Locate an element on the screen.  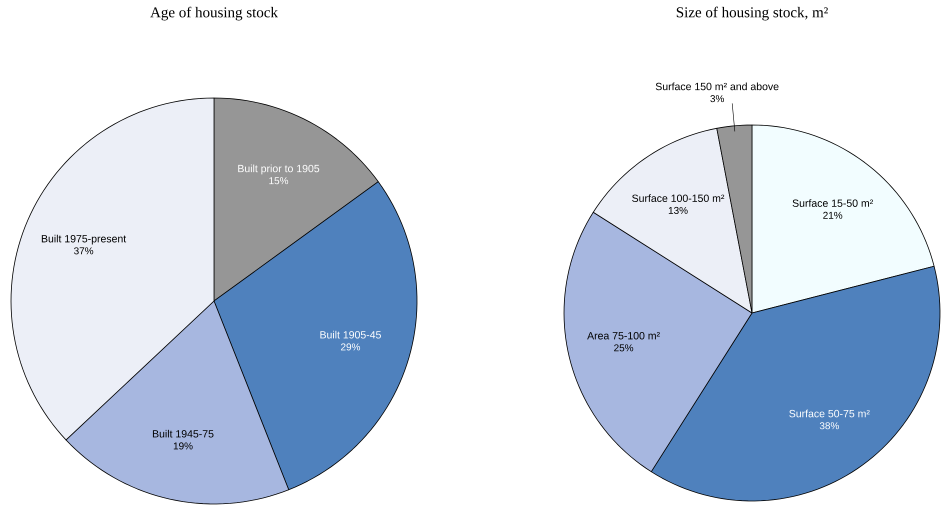
data-label: 29% is located at coordinates (350, 346).